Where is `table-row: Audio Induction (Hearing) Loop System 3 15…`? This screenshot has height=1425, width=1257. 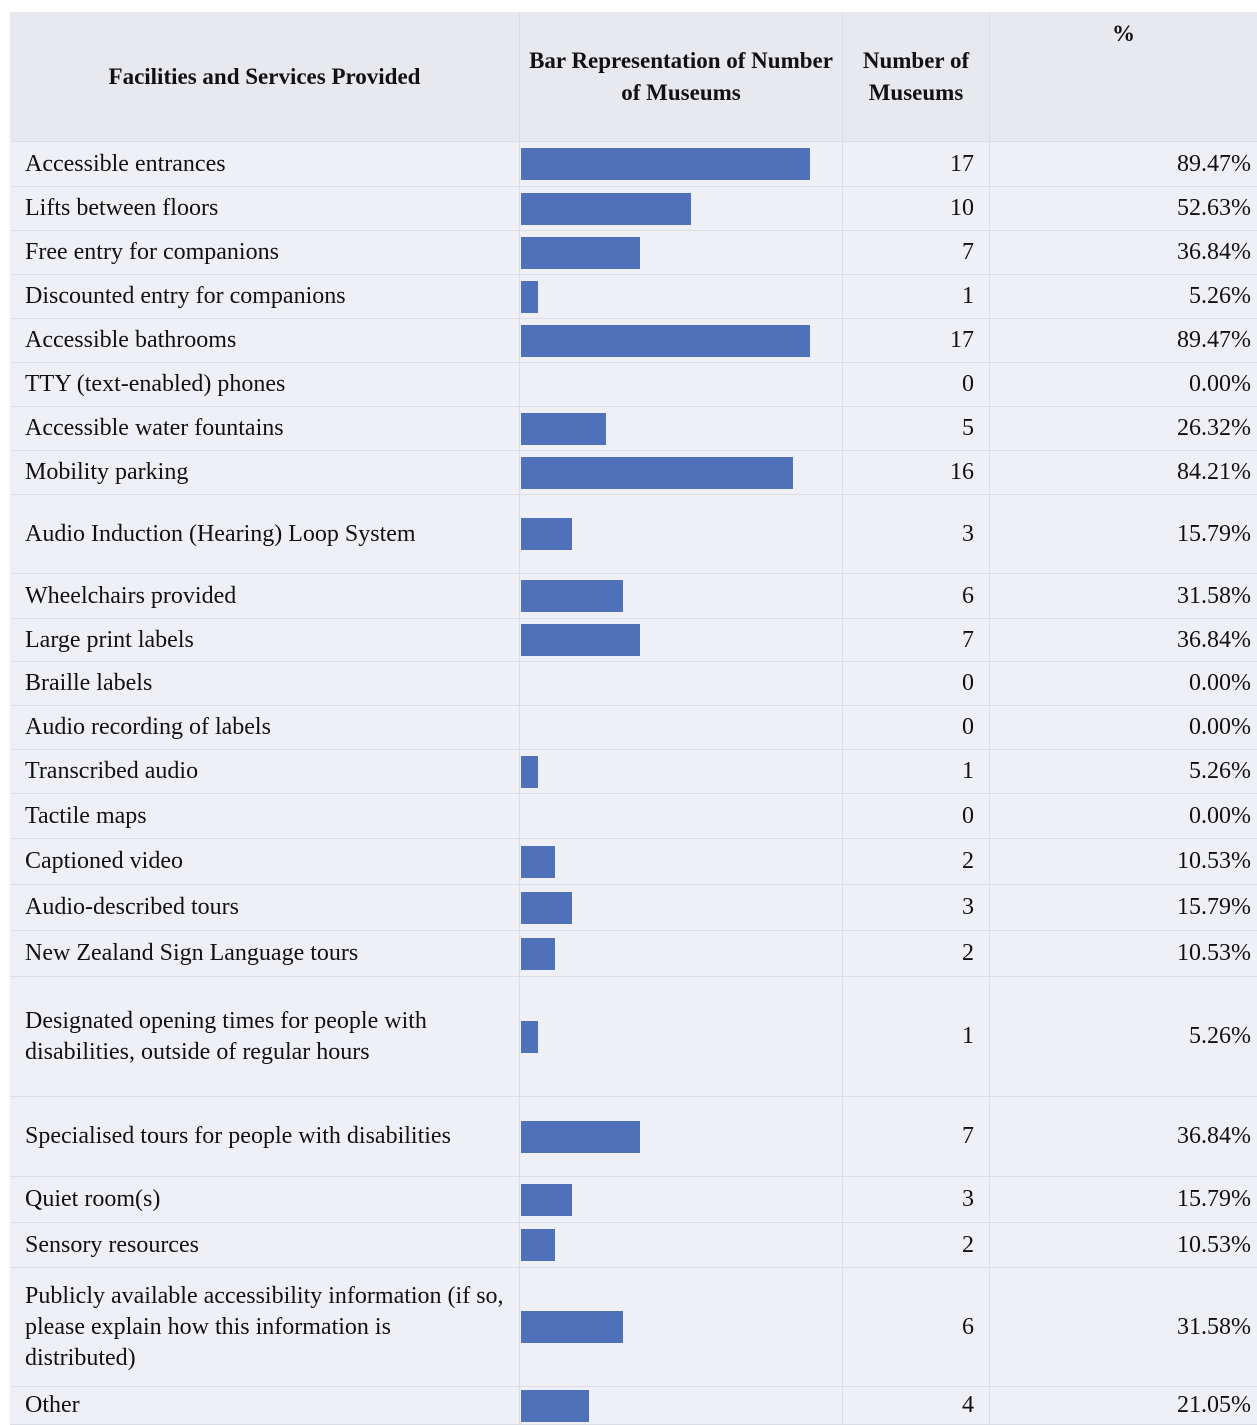
table-row: Audio Induction (Hearing) Loop System 3 15… is located at coordinates (633, 534).